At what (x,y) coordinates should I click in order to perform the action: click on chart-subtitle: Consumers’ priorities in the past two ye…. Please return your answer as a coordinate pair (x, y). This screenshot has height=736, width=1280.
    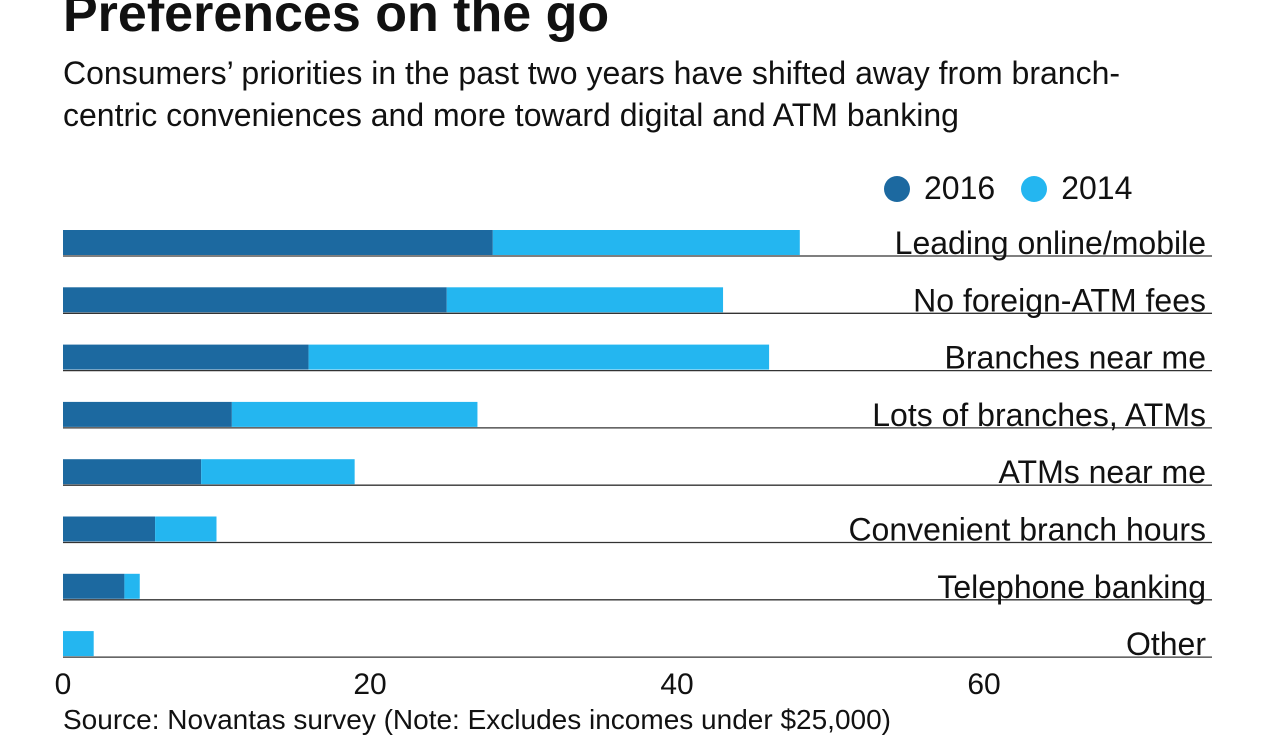
    Looking at the image, I should click on (592, 94).